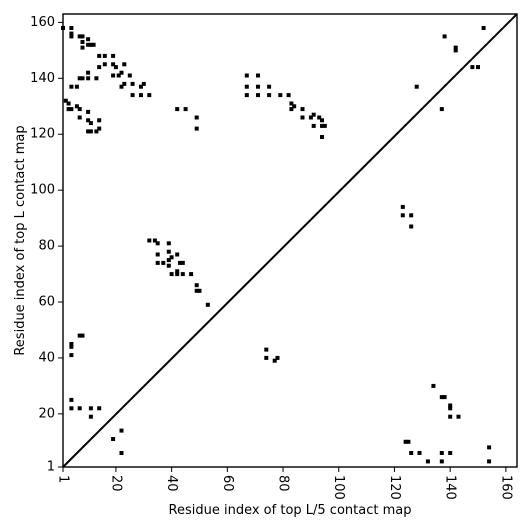 This screenshot has width=531, height=531. What do you see at coordinates (290, 510) in the screenshot?
I see `x-axis-title: Residue index of top L/5 contact map` at bounding box center [290, 510].